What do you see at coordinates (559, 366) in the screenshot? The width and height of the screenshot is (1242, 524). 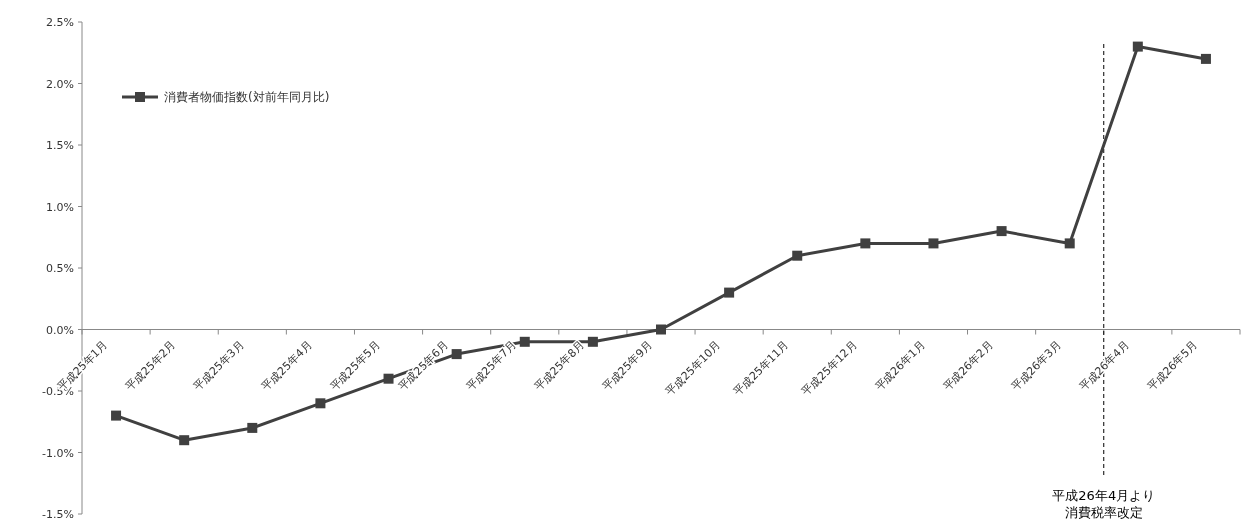 I see `x-tick-label: 平成25年8月` at bounding box center [559, 366].